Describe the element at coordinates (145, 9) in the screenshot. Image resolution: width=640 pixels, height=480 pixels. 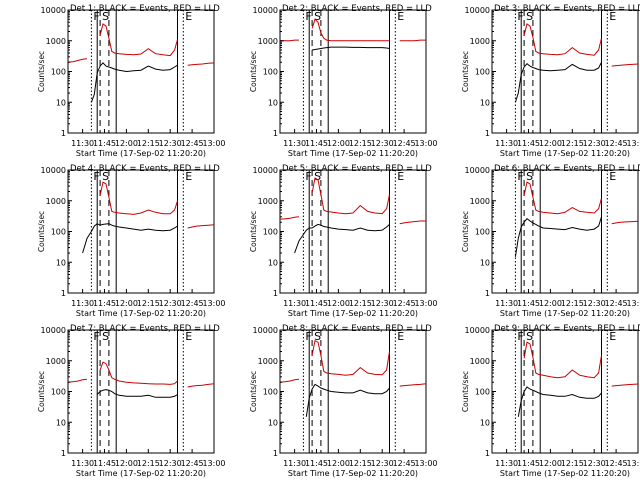
I see `chart-title: Det 1: BLACK = Events, RED = LLD` at that location.